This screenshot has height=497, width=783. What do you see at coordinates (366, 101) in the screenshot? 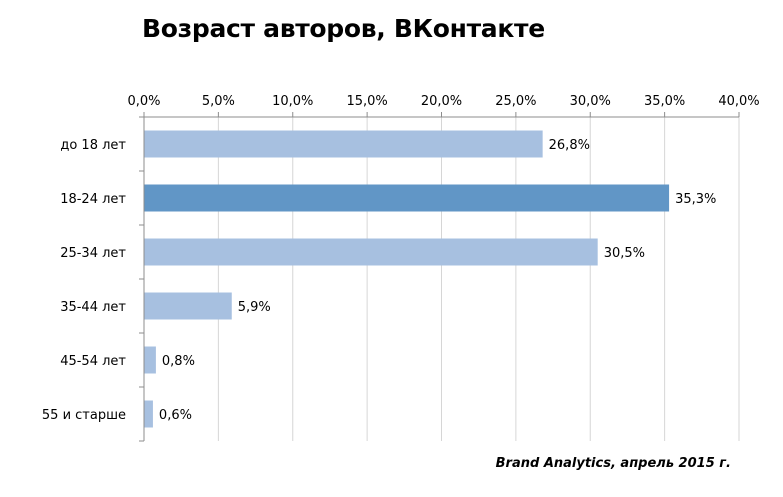
I see `x-tick-label: 15,0%` at bounding box center [366, 101].